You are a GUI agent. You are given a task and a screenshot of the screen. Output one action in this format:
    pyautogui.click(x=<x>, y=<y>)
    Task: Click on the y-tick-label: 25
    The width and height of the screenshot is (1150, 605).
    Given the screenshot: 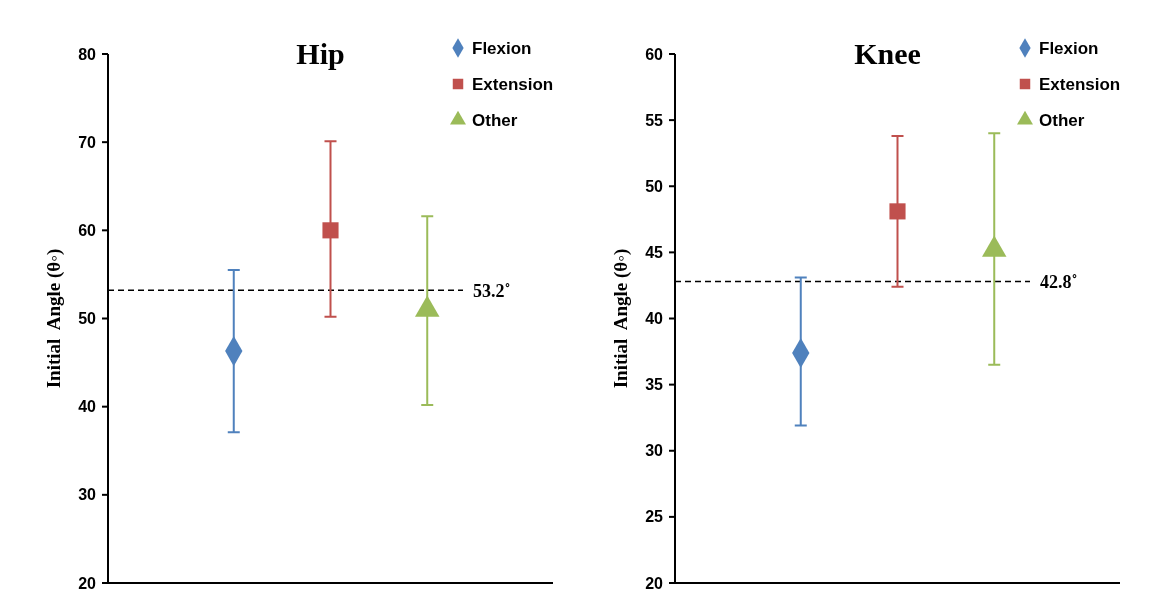 What is the action you would take?
    pyautogui.click(x=654, y=517)
    